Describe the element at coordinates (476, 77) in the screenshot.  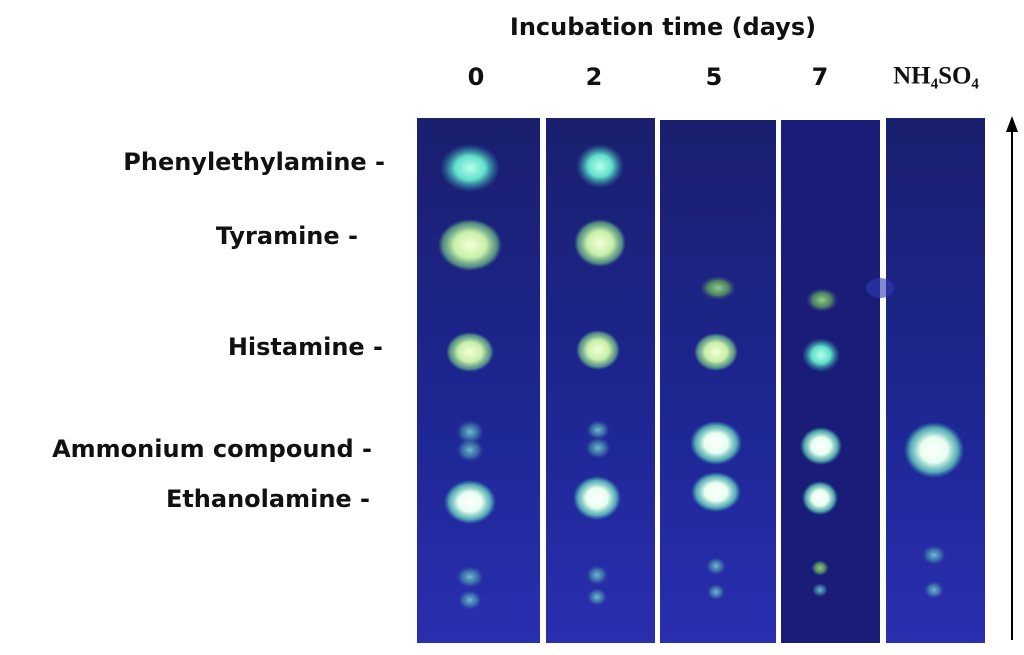
I see `lane-label: 0` at that location.